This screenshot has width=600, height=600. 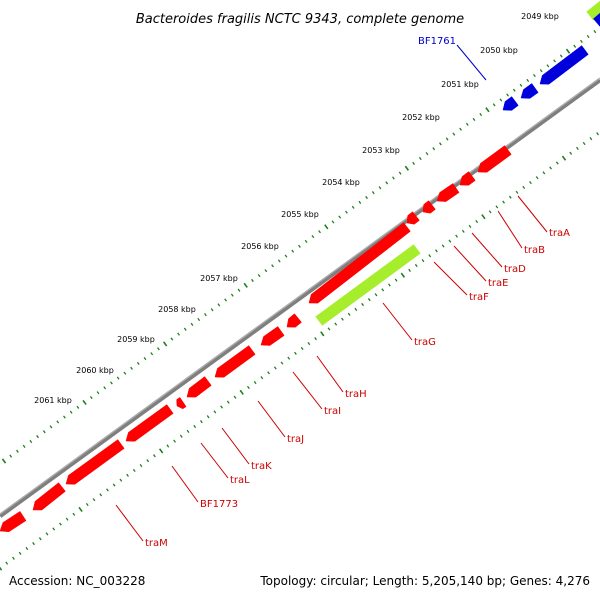 I want to click on gene-label: traH, so click(x=356, y=394).